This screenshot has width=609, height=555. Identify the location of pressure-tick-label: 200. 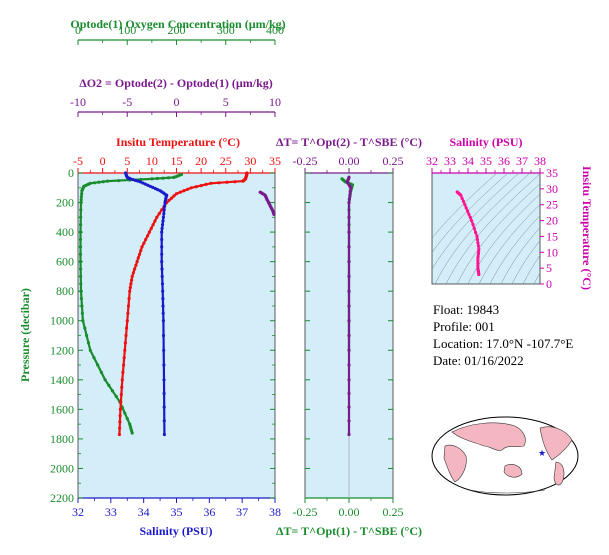
(65, 203).